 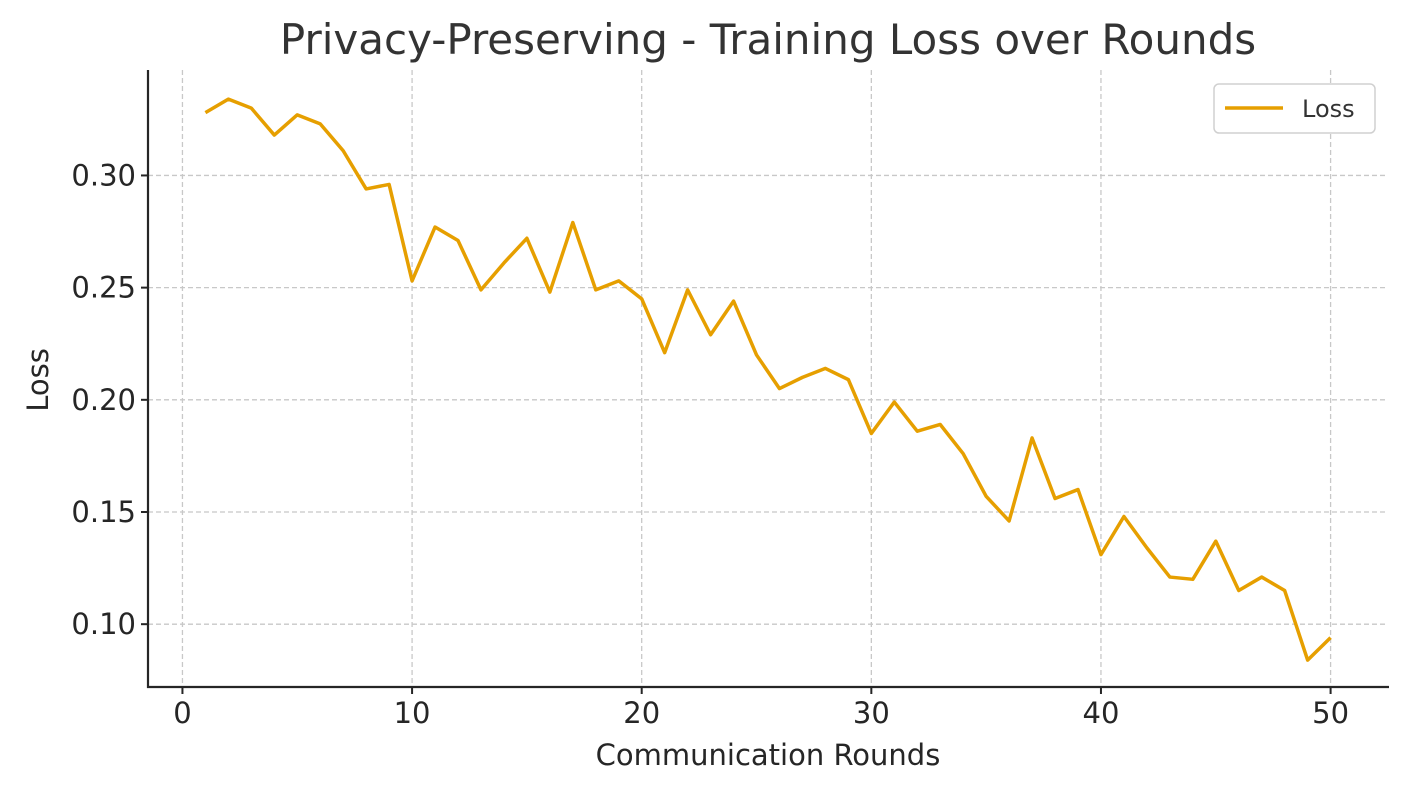 I want to click on x-tick-label: 0, so click(x=182, y=713).